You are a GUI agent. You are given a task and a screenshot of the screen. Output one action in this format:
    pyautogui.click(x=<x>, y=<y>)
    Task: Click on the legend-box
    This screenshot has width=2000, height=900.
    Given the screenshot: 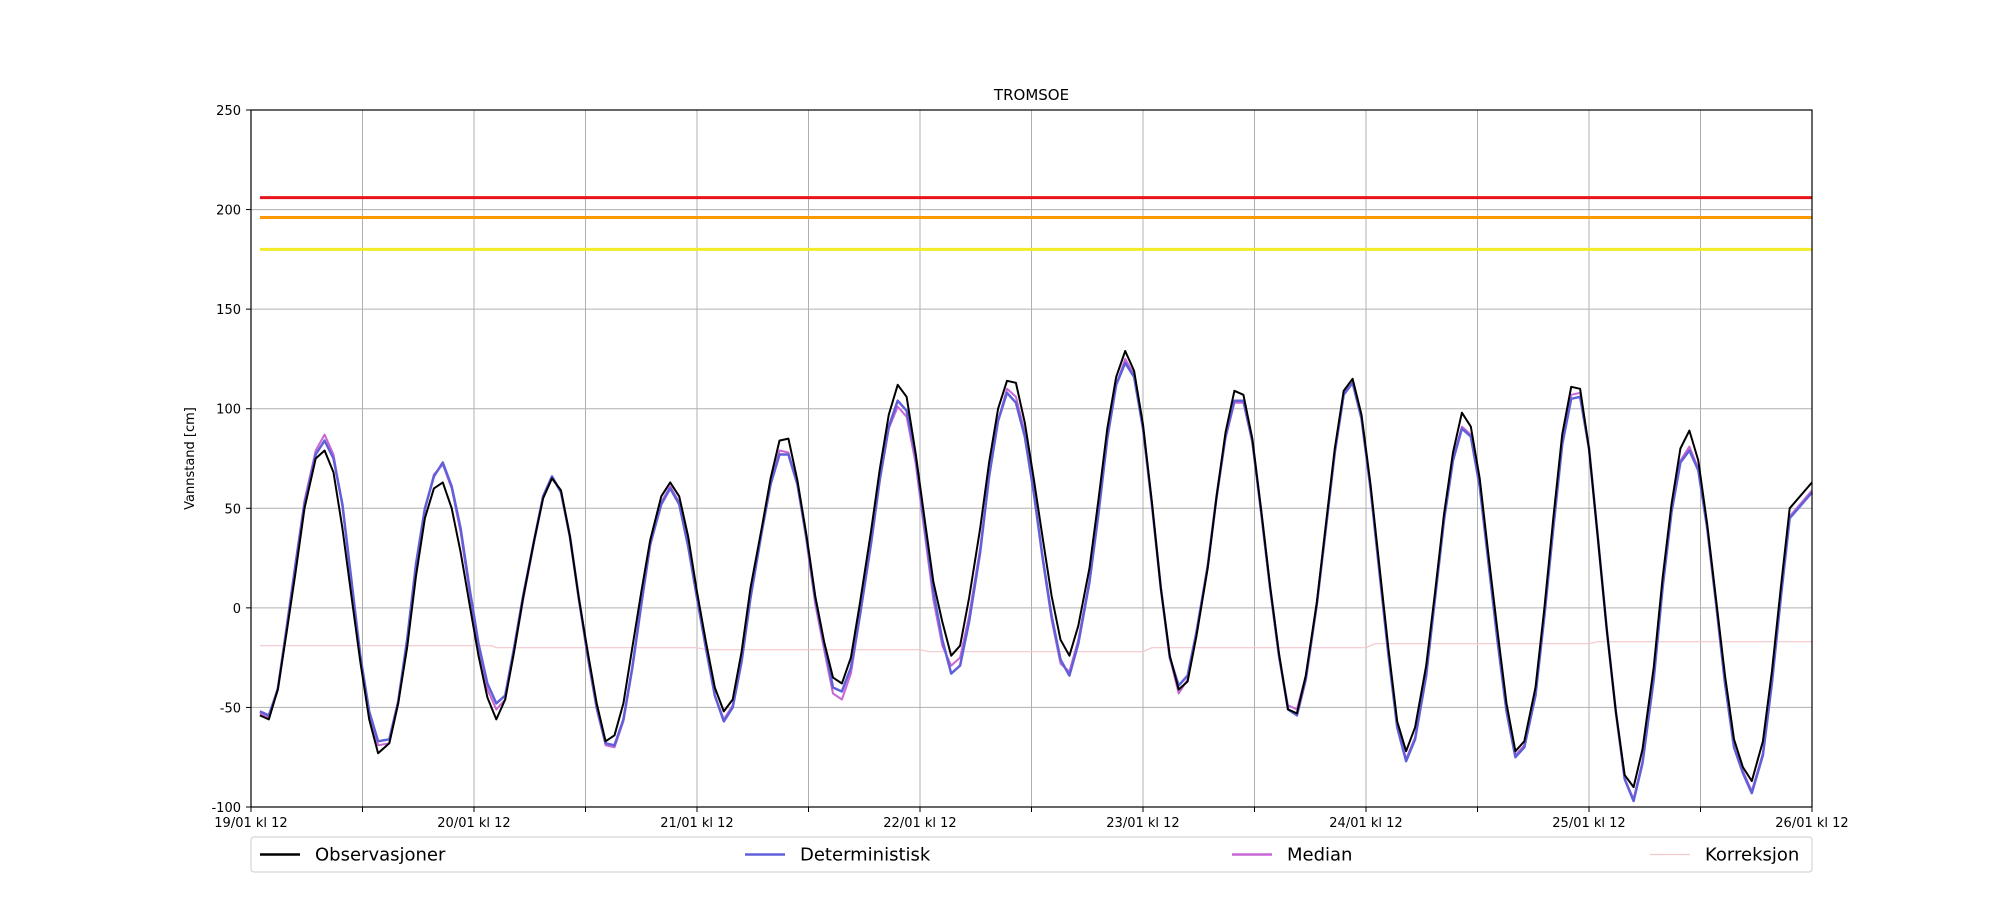 What is the action you would take?
    pyautogui.click(x=1031, y=854)
    